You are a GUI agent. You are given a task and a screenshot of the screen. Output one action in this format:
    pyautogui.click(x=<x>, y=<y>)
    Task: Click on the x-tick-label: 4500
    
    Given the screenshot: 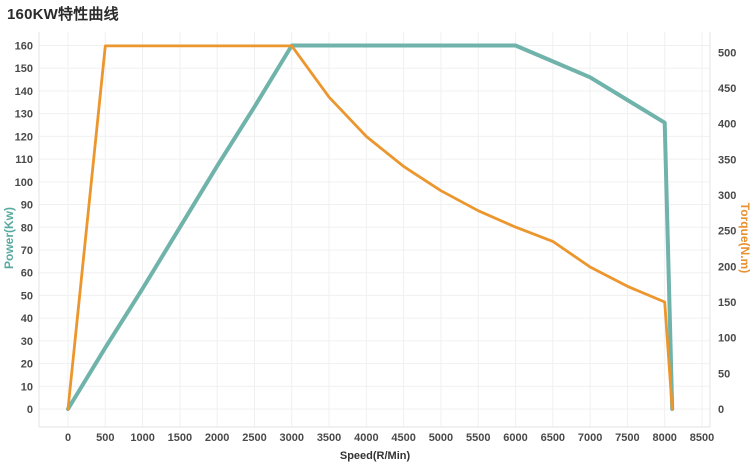 What is the action you would take?
    pyautogui.click(x=403, y=438)
    